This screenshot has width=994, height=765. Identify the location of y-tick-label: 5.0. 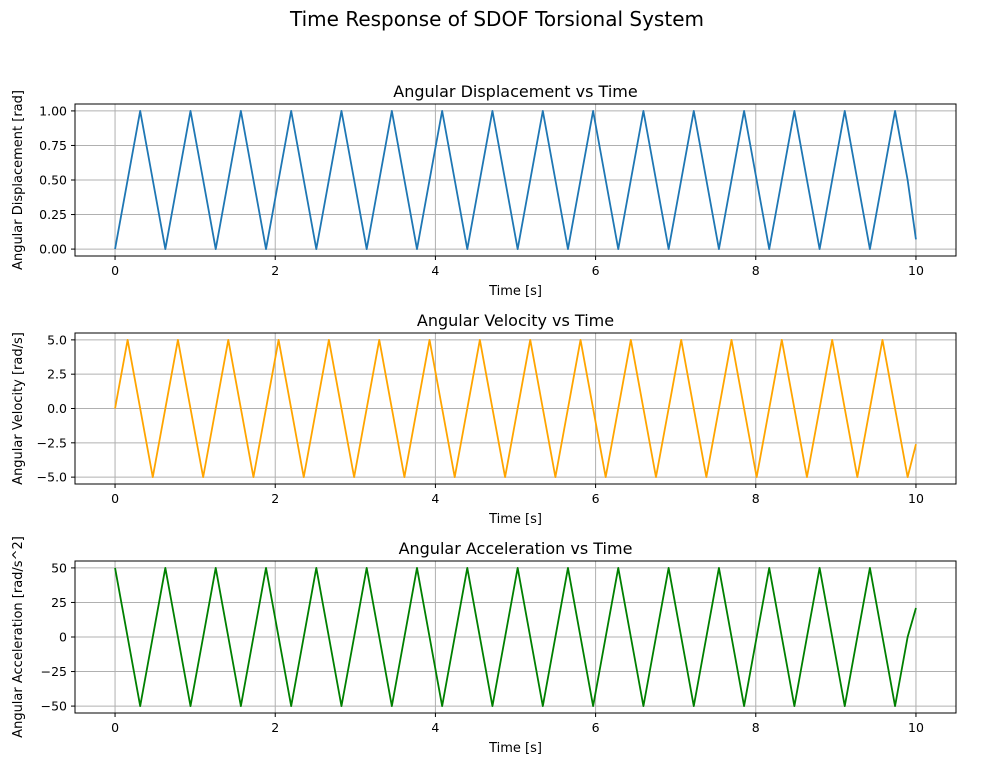
(57, 339).